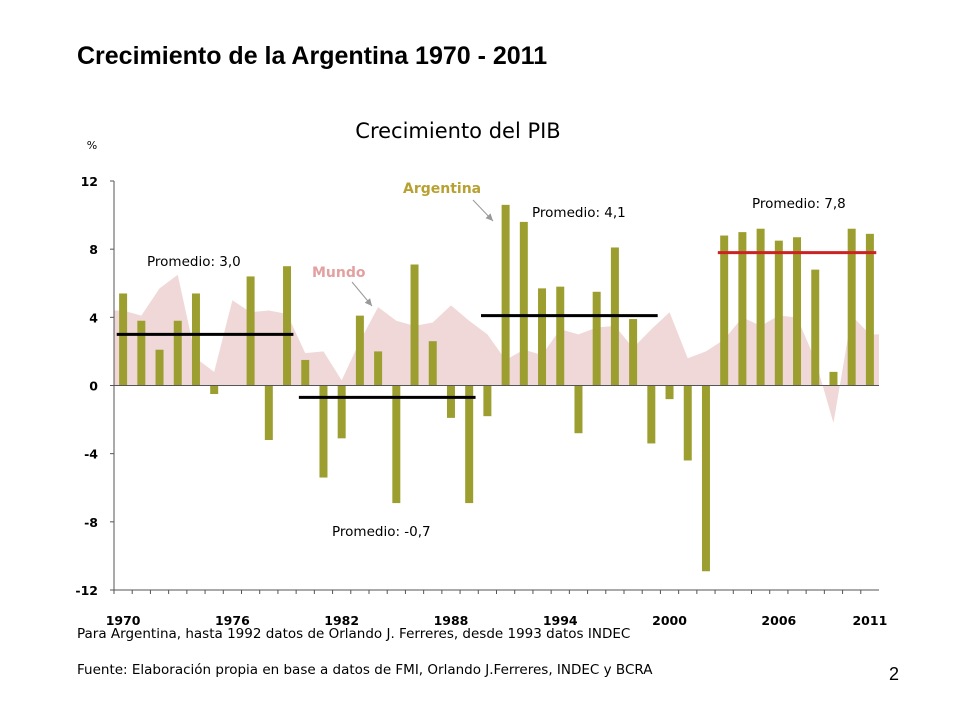 This screenshot has width=960, height=720. What do you see at coordinates (894, 674) in the screenshot?
I see `page-number: 2` at bounding box center [894, 674].